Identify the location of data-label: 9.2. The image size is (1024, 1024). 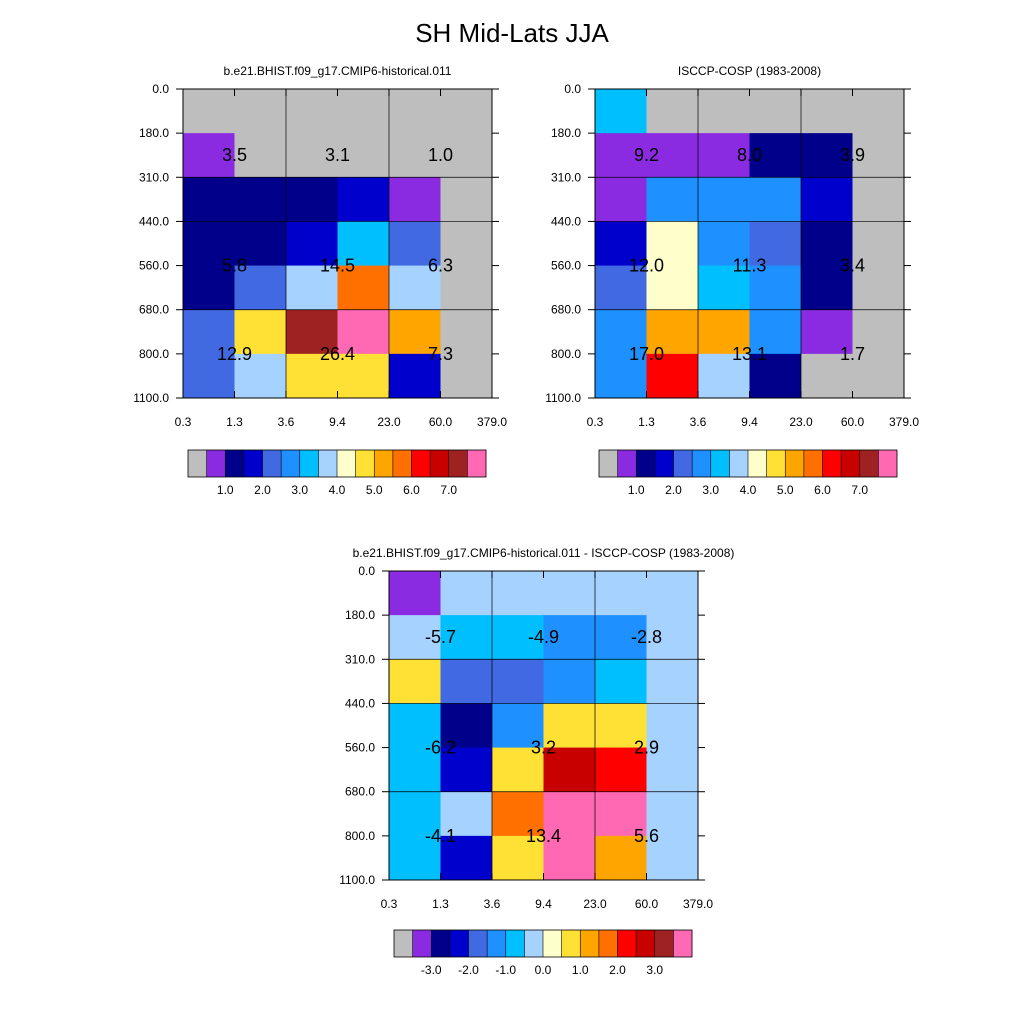
(646, 155).